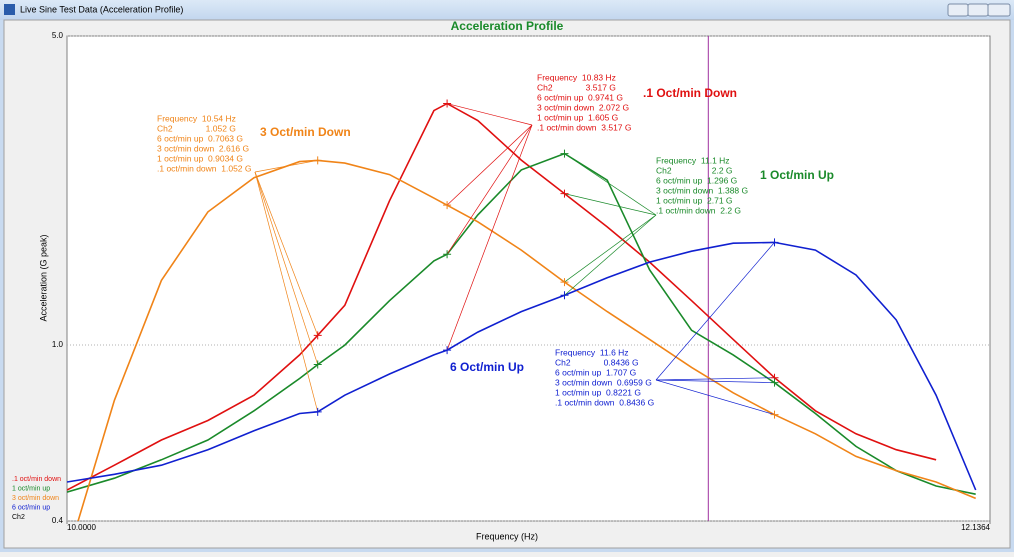 The width and height of the screenshot is (1014, 557). I want to click on annotation-text: 3 oct/min down 2.072 G, so click(583, 107).